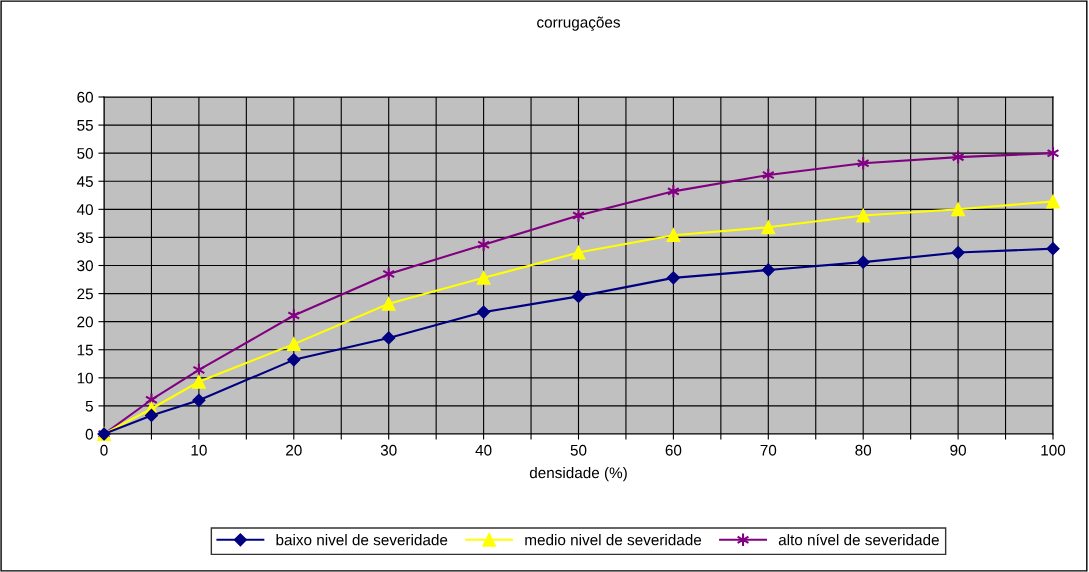 Image resolution: width=1089 pixels, height=572 pixels. Describe the element at coordinates (85, 378) in the screenshot. I see `y-tick-label: 10` at that location.